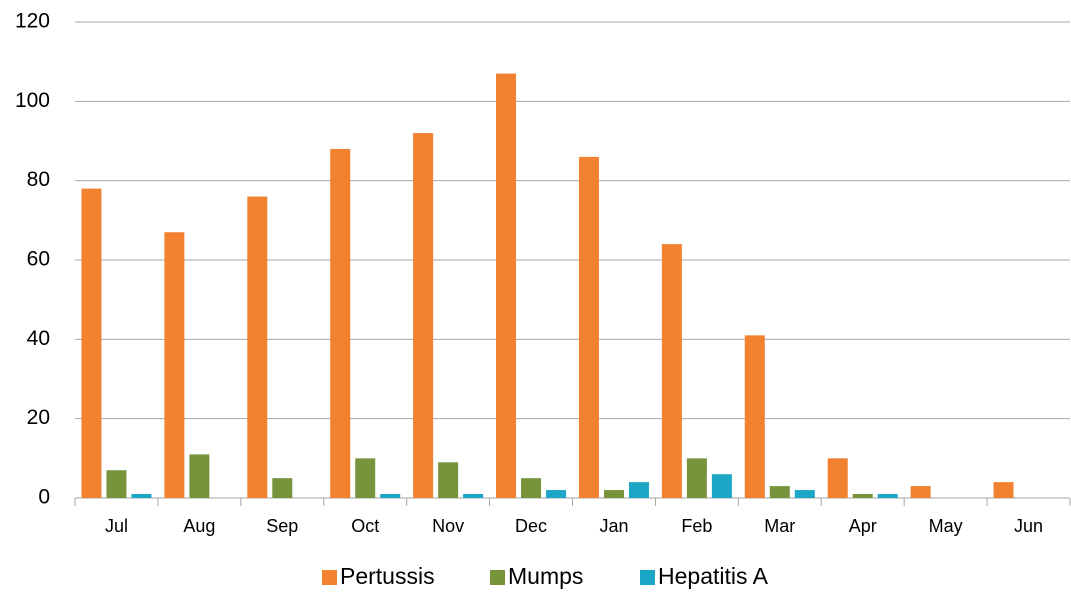 Image resolution: width=1071 pixels, height=595 pixels. I want to click on x-tick-label: Jul, so click(116, 526).